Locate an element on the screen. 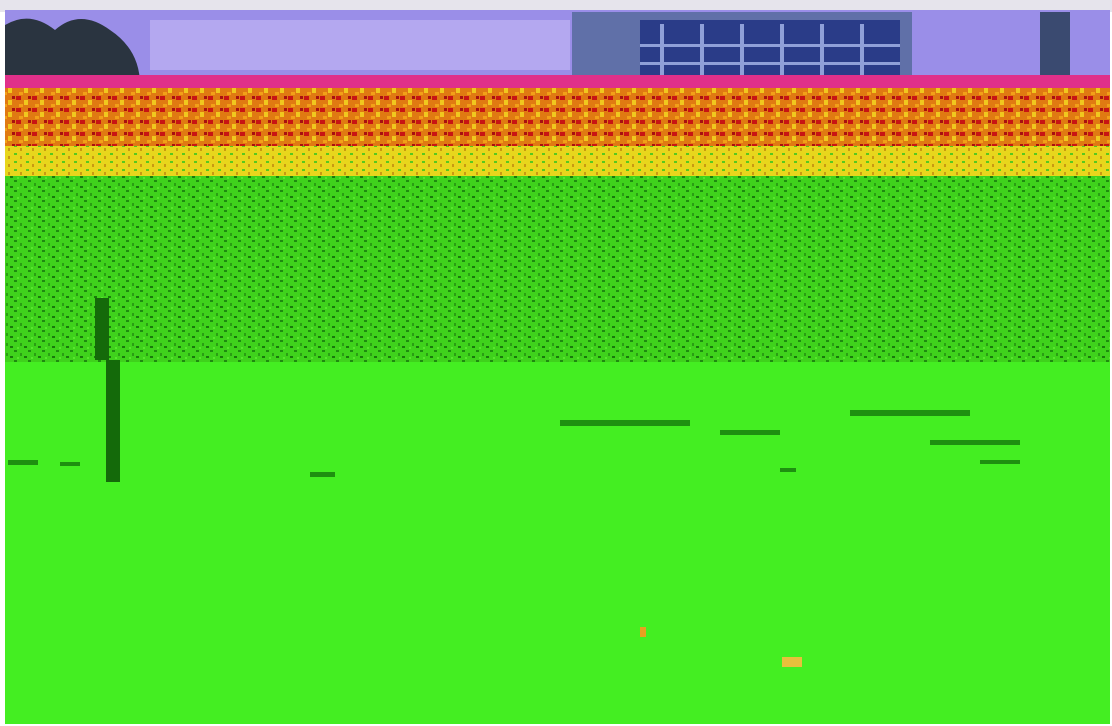 This screenshot has height=726, width=1112. magenta-band is located at coordinates (557, 82).